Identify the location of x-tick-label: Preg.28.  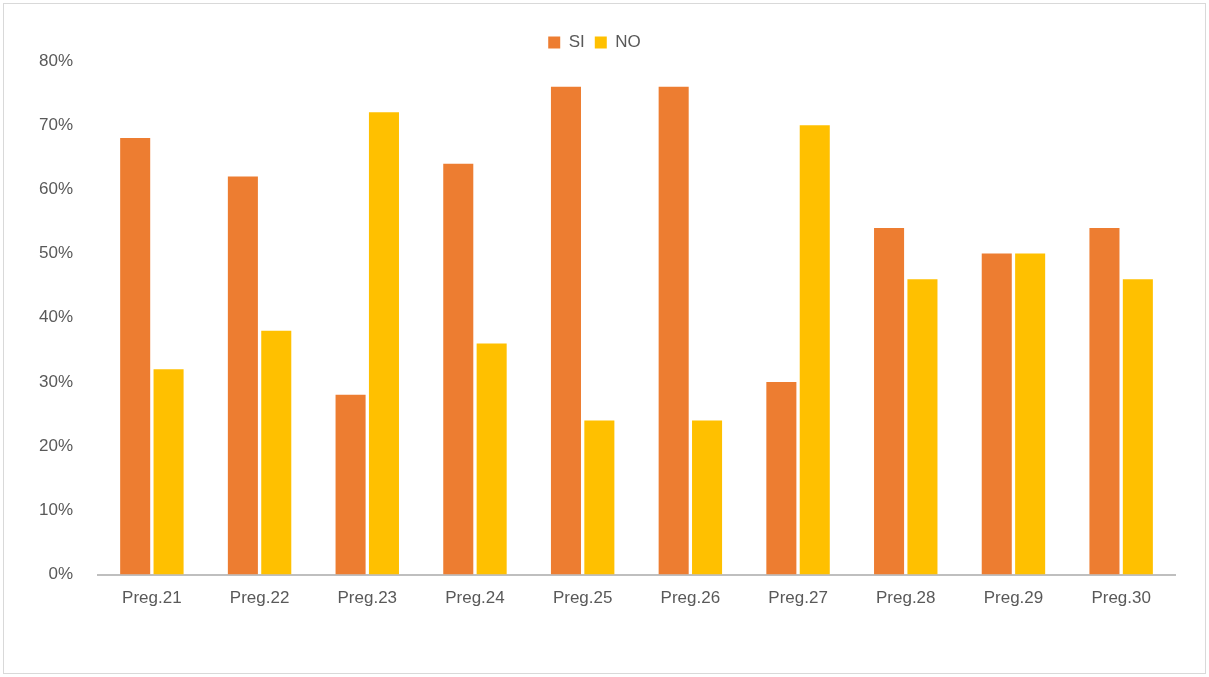
(905, 598).